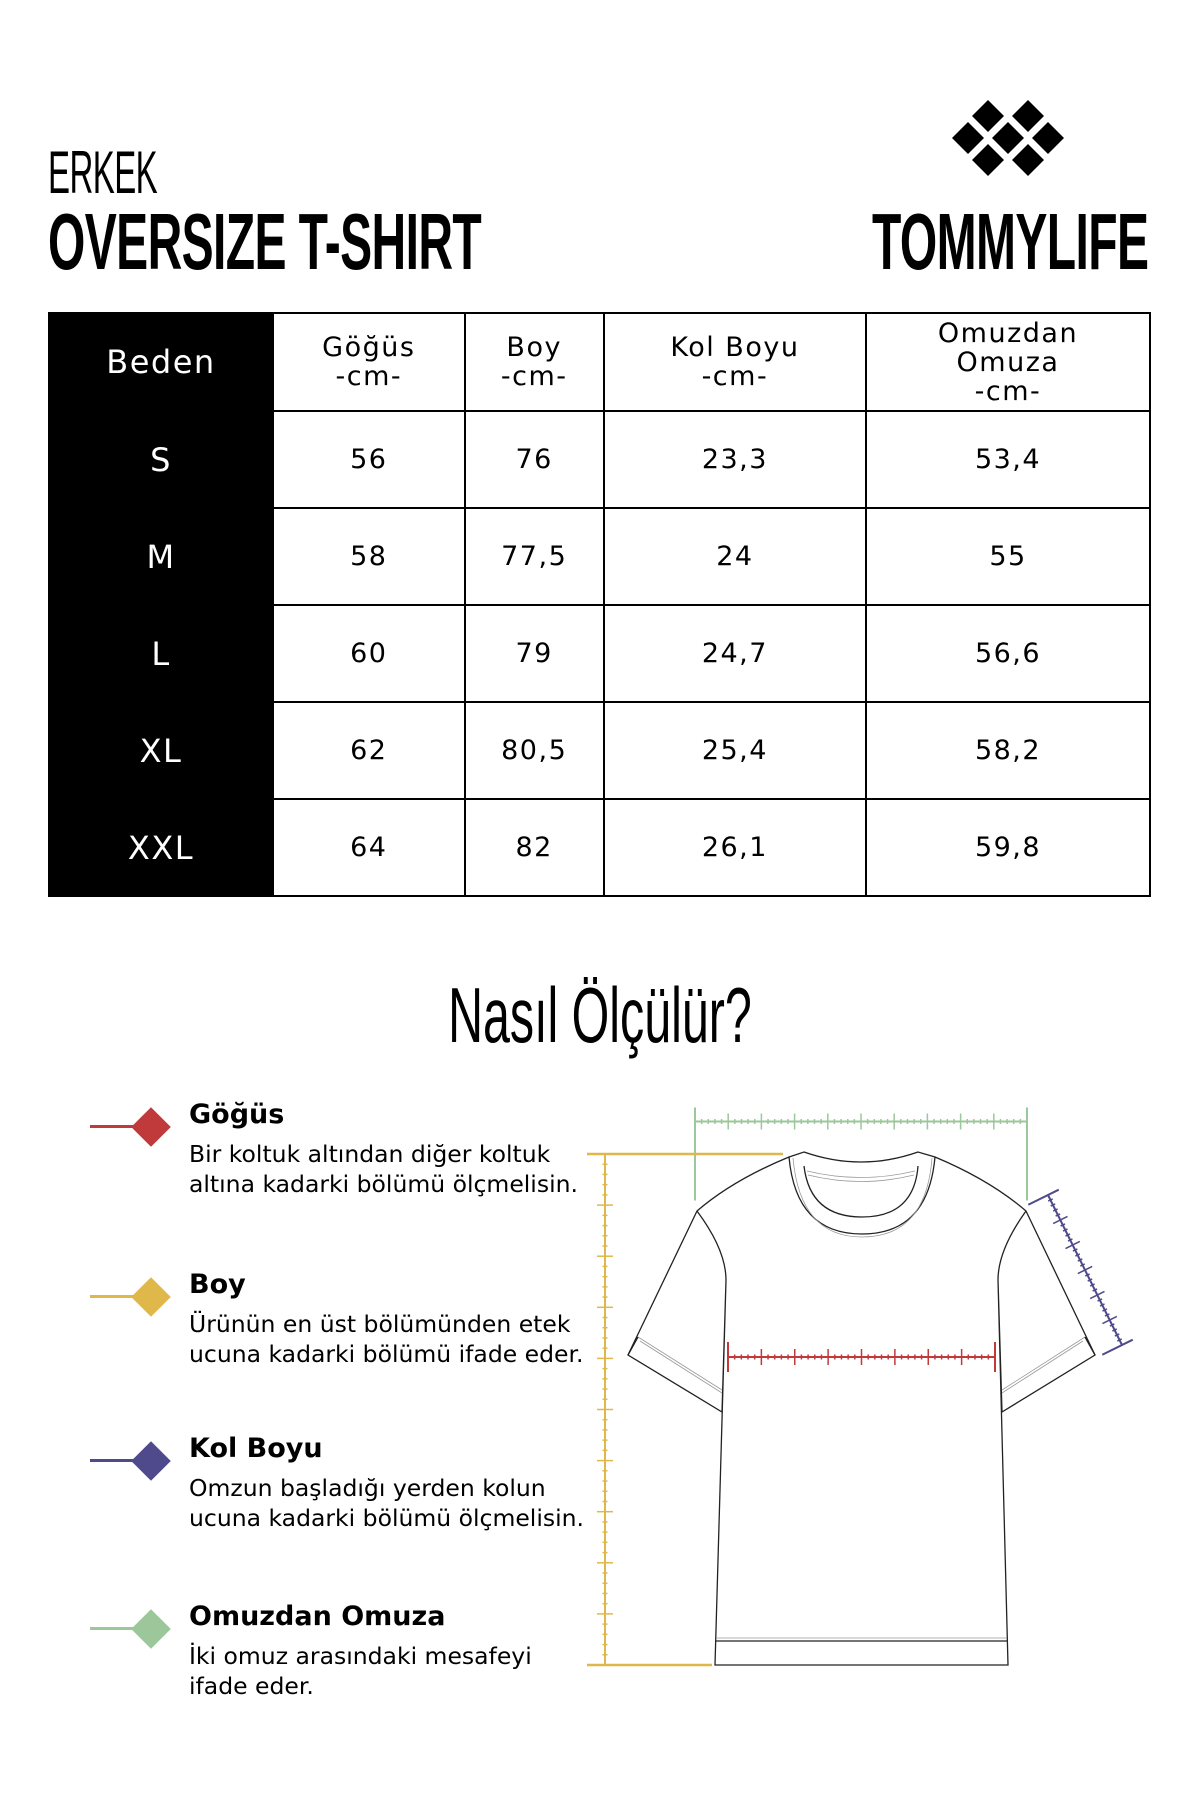 The width and height of the screenshot is (1200, 1800). What do you see at coordinates (534, 459) in the screenshot?
I see `value-cell: 76` at bounding box center [534, 459].